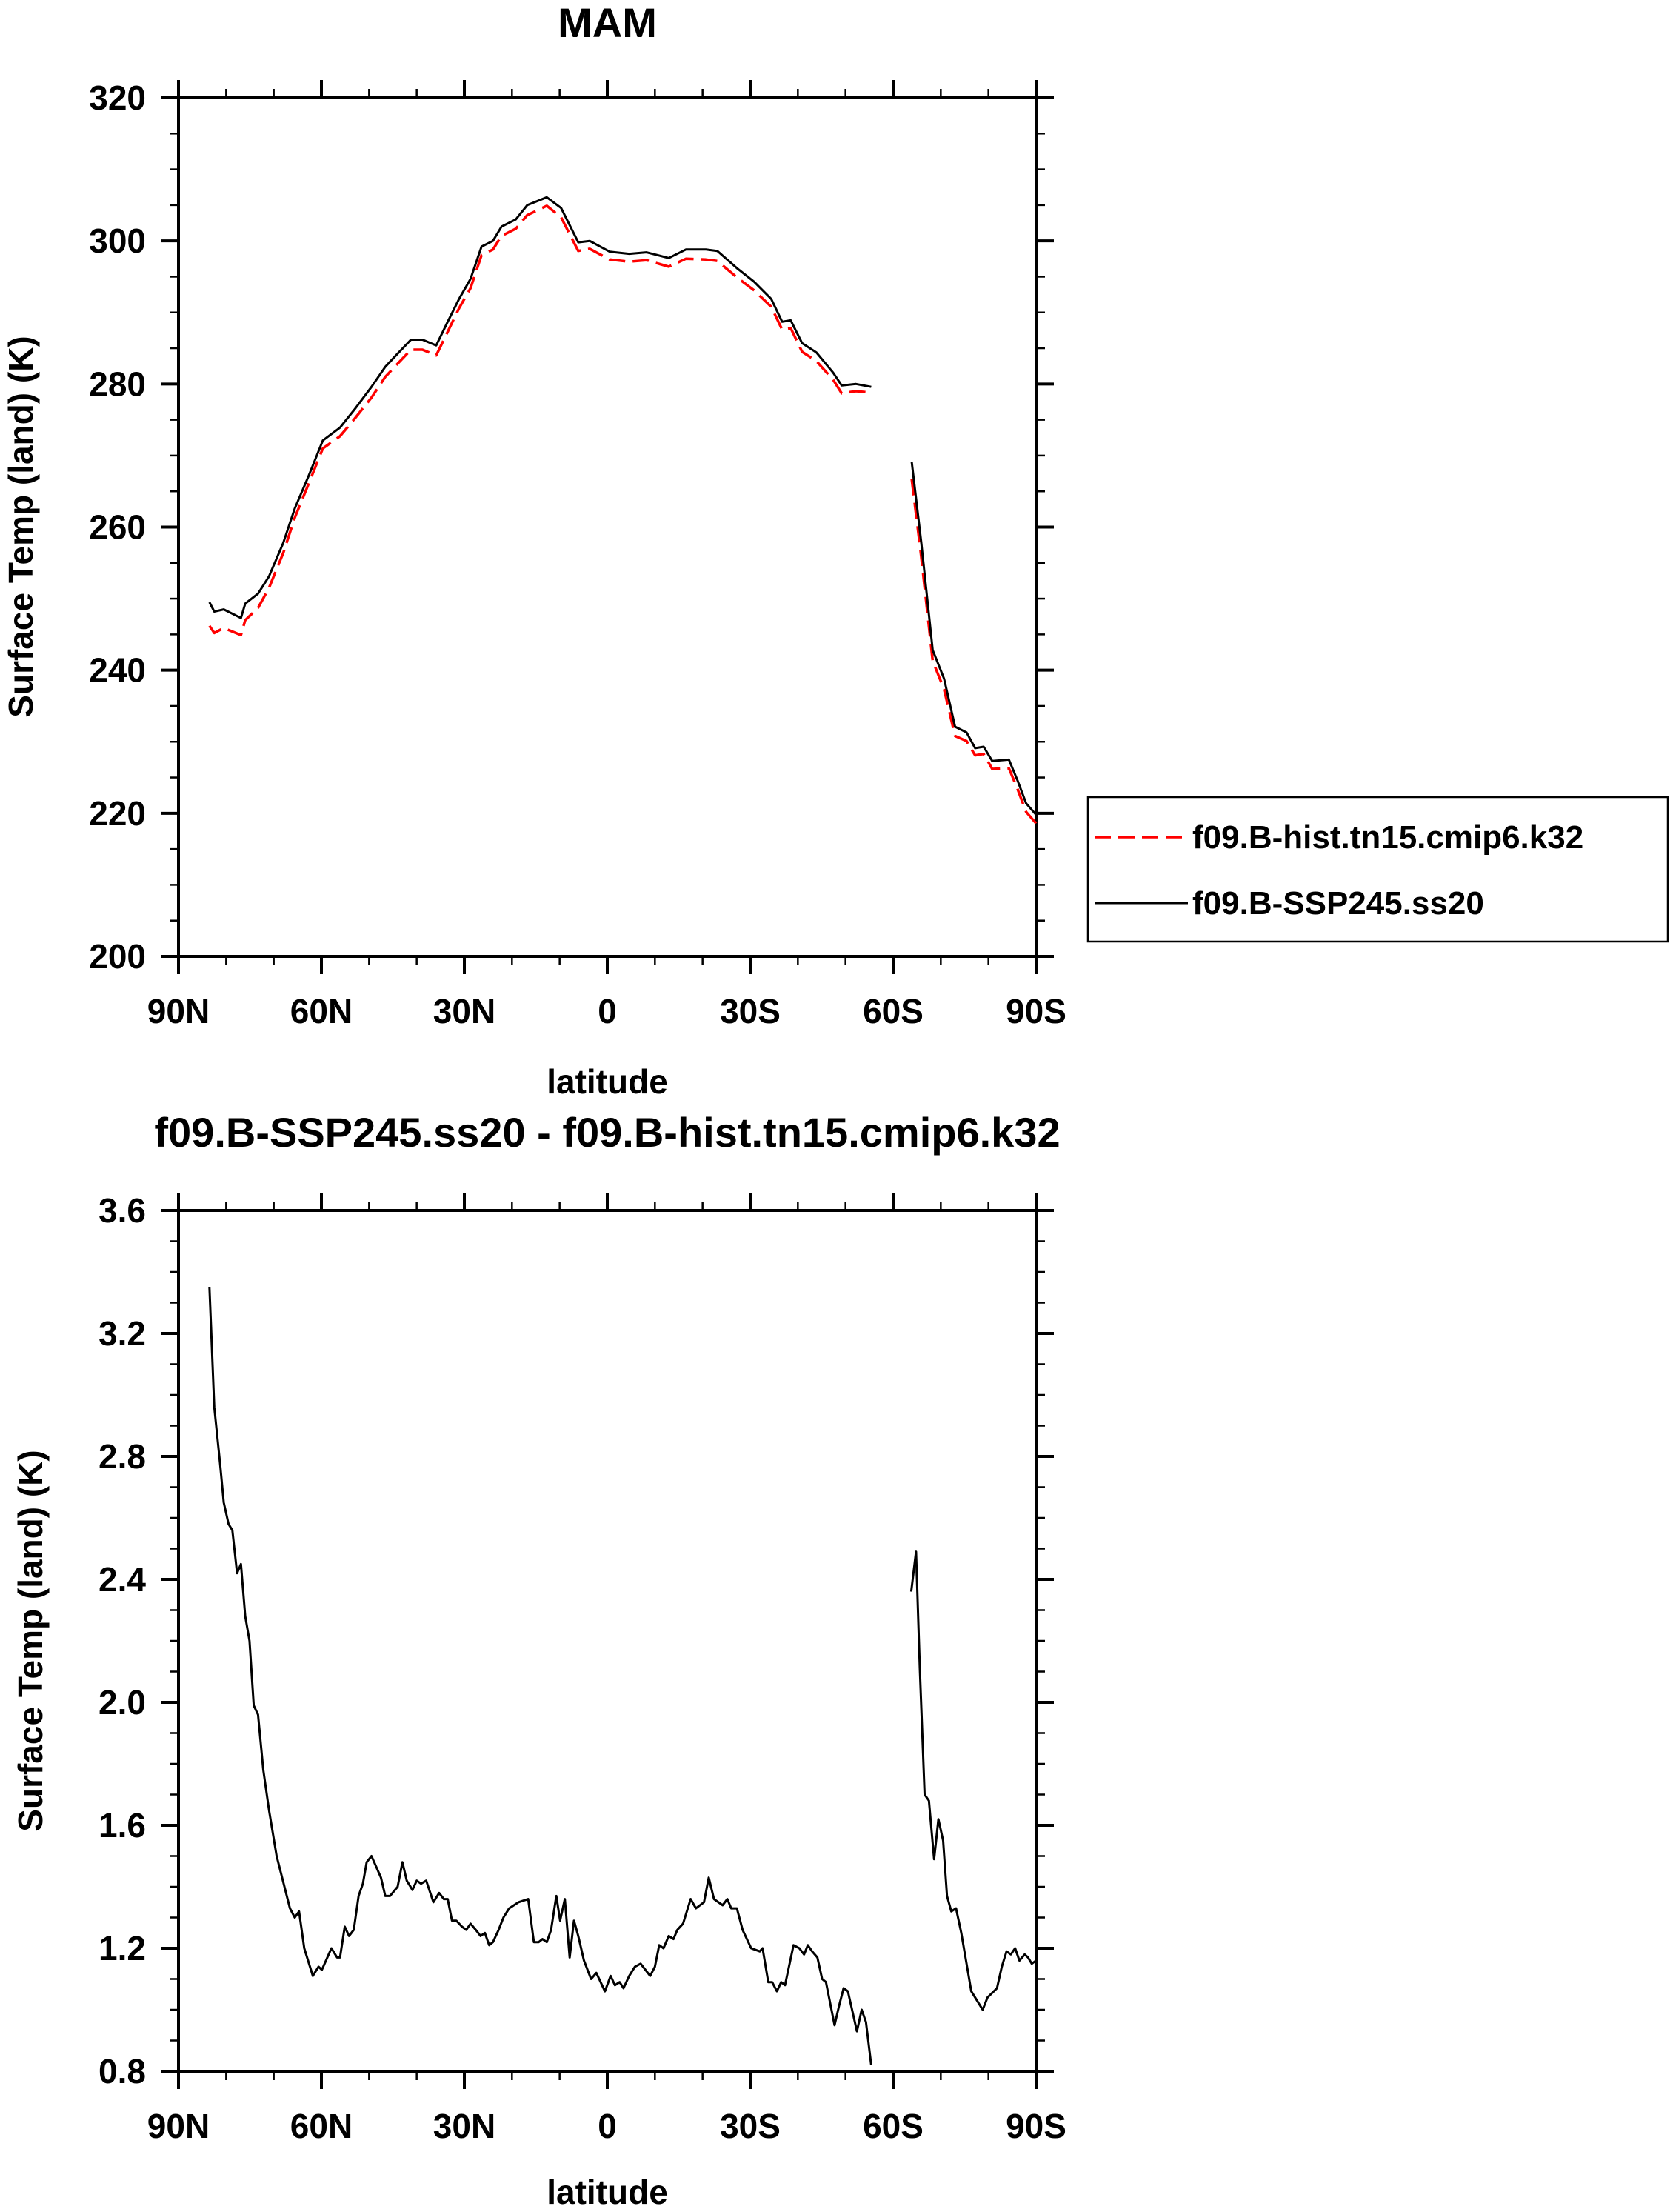  Describe the element at coordinates (122, 2071) in the screenshot. I see `bottom-ytick-label: 0.8` at that location.